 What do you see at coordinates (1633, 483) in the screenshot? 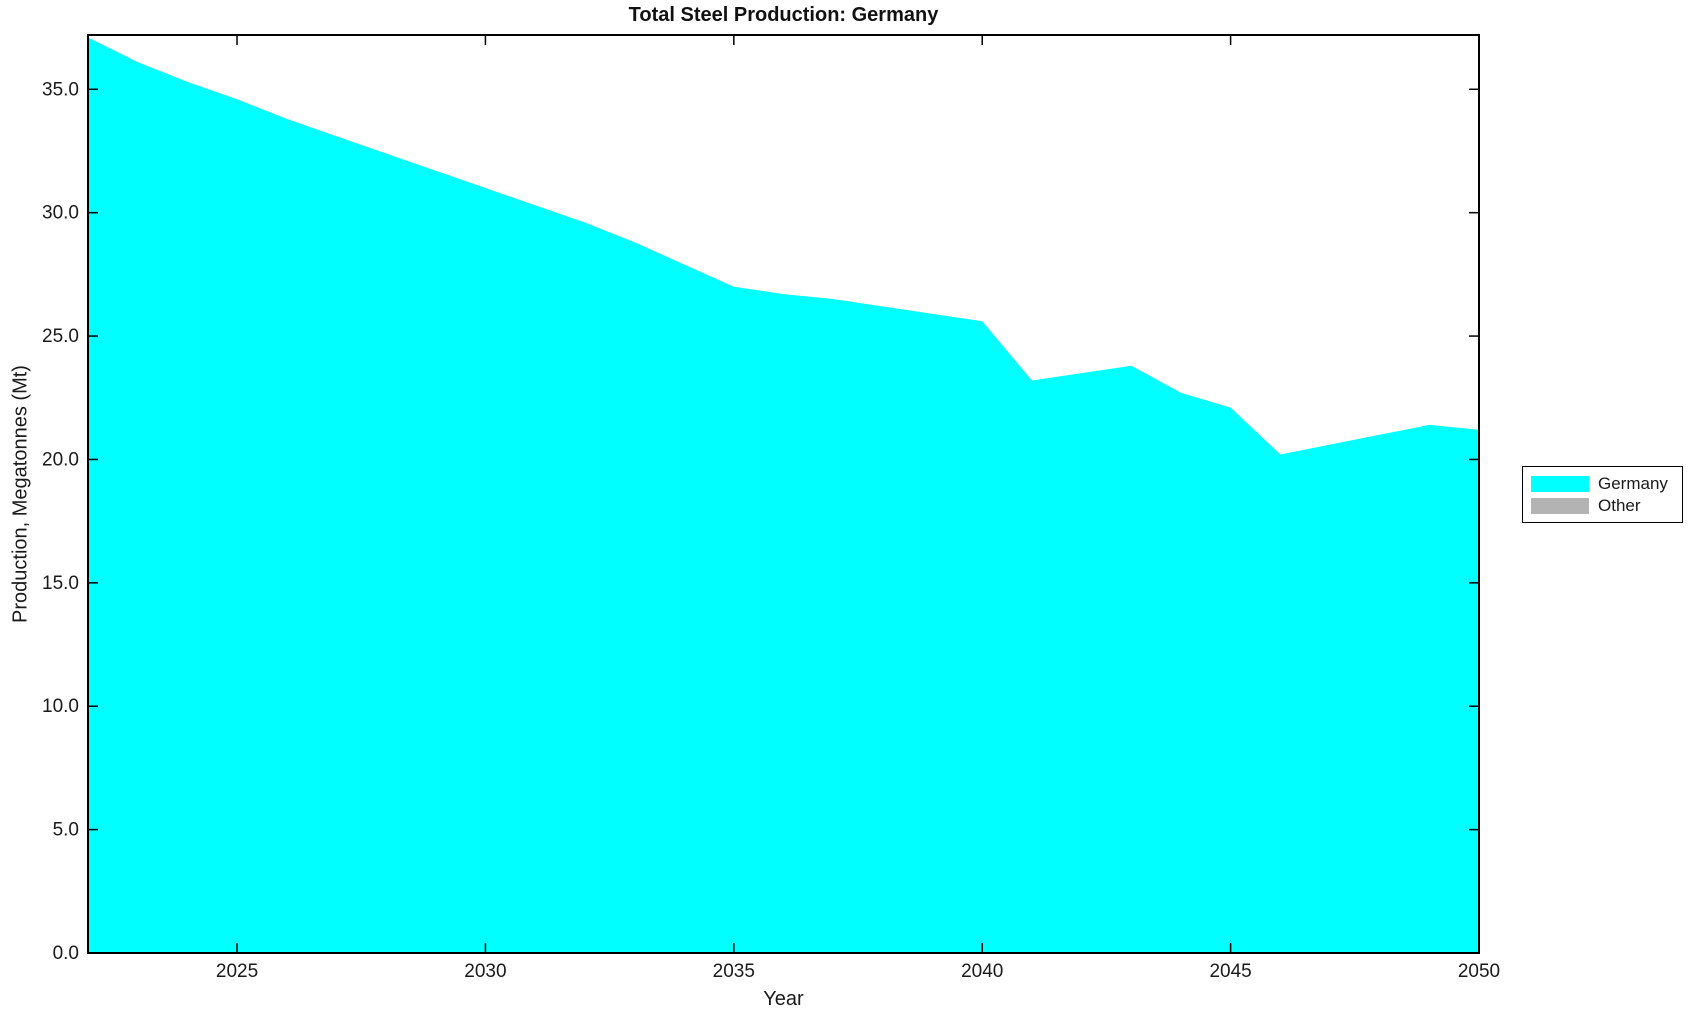
I see `legend-label-germany: Germany` at bounding box center [1633, 483].